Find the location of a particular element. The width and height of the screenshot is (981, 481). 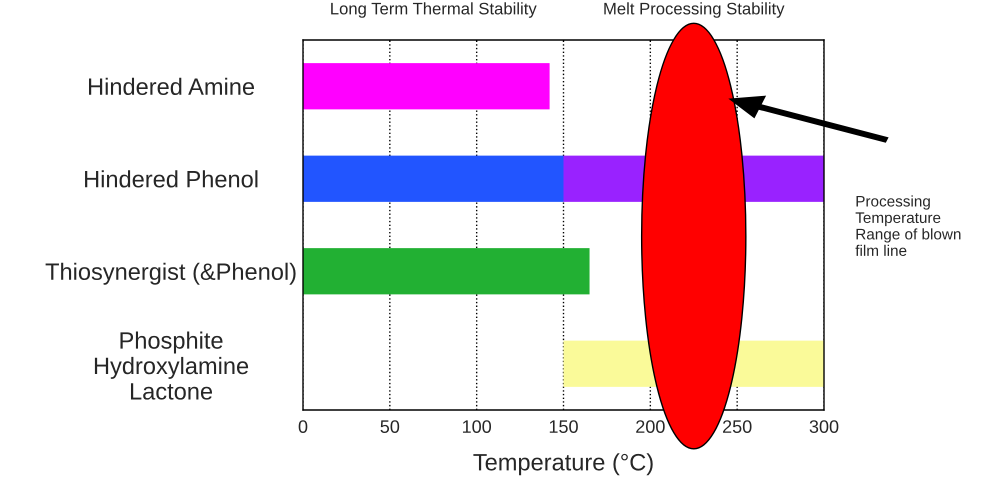

x-tick-label: 300 is located at coordinates (824, 426).